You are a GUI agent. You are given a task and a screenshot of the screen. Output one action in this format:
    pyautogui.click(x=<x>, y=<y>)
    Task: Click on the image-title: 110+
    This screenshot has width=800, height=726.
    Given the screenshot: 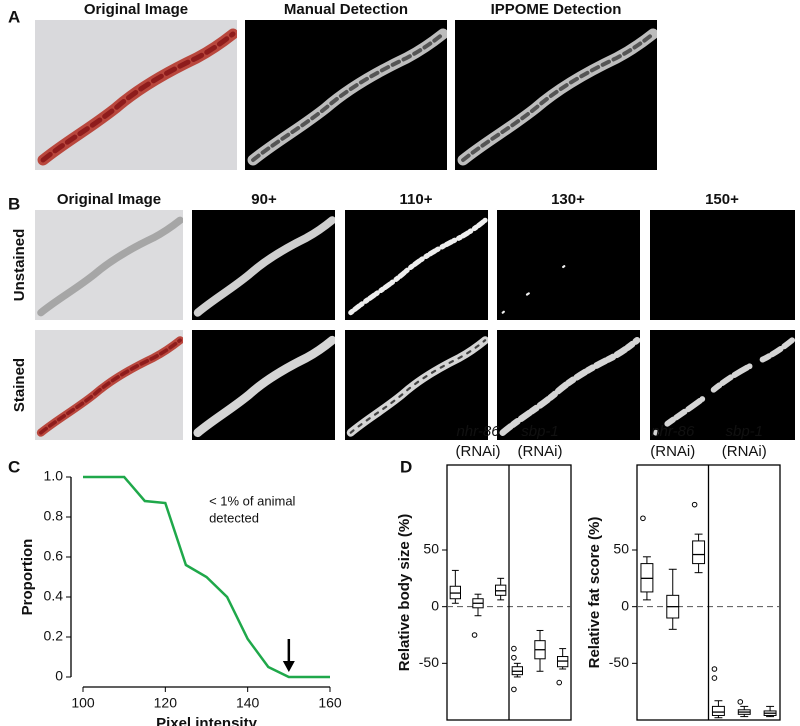 What is the action you would take?
    pyautogui.click(x=416, y=199)
    